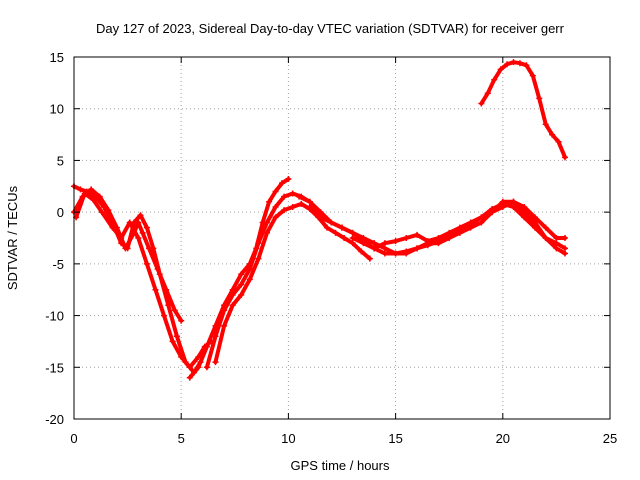  I want to click on x-tick-label: 25, so click(610, 438).